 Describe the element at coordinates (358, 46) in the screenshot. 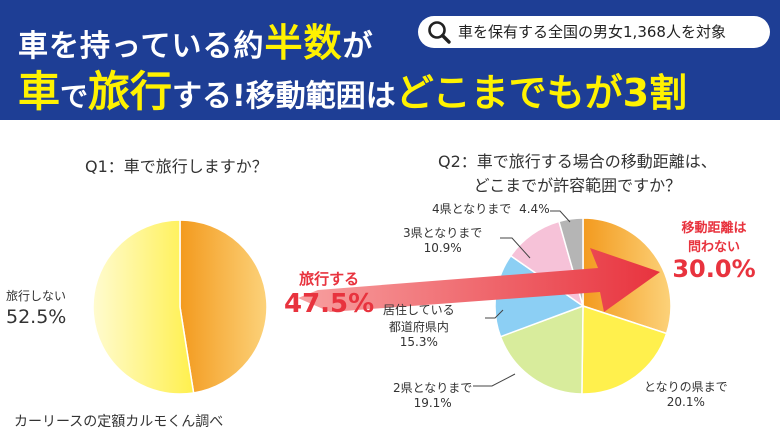

I see `headline-text: が` at that location.